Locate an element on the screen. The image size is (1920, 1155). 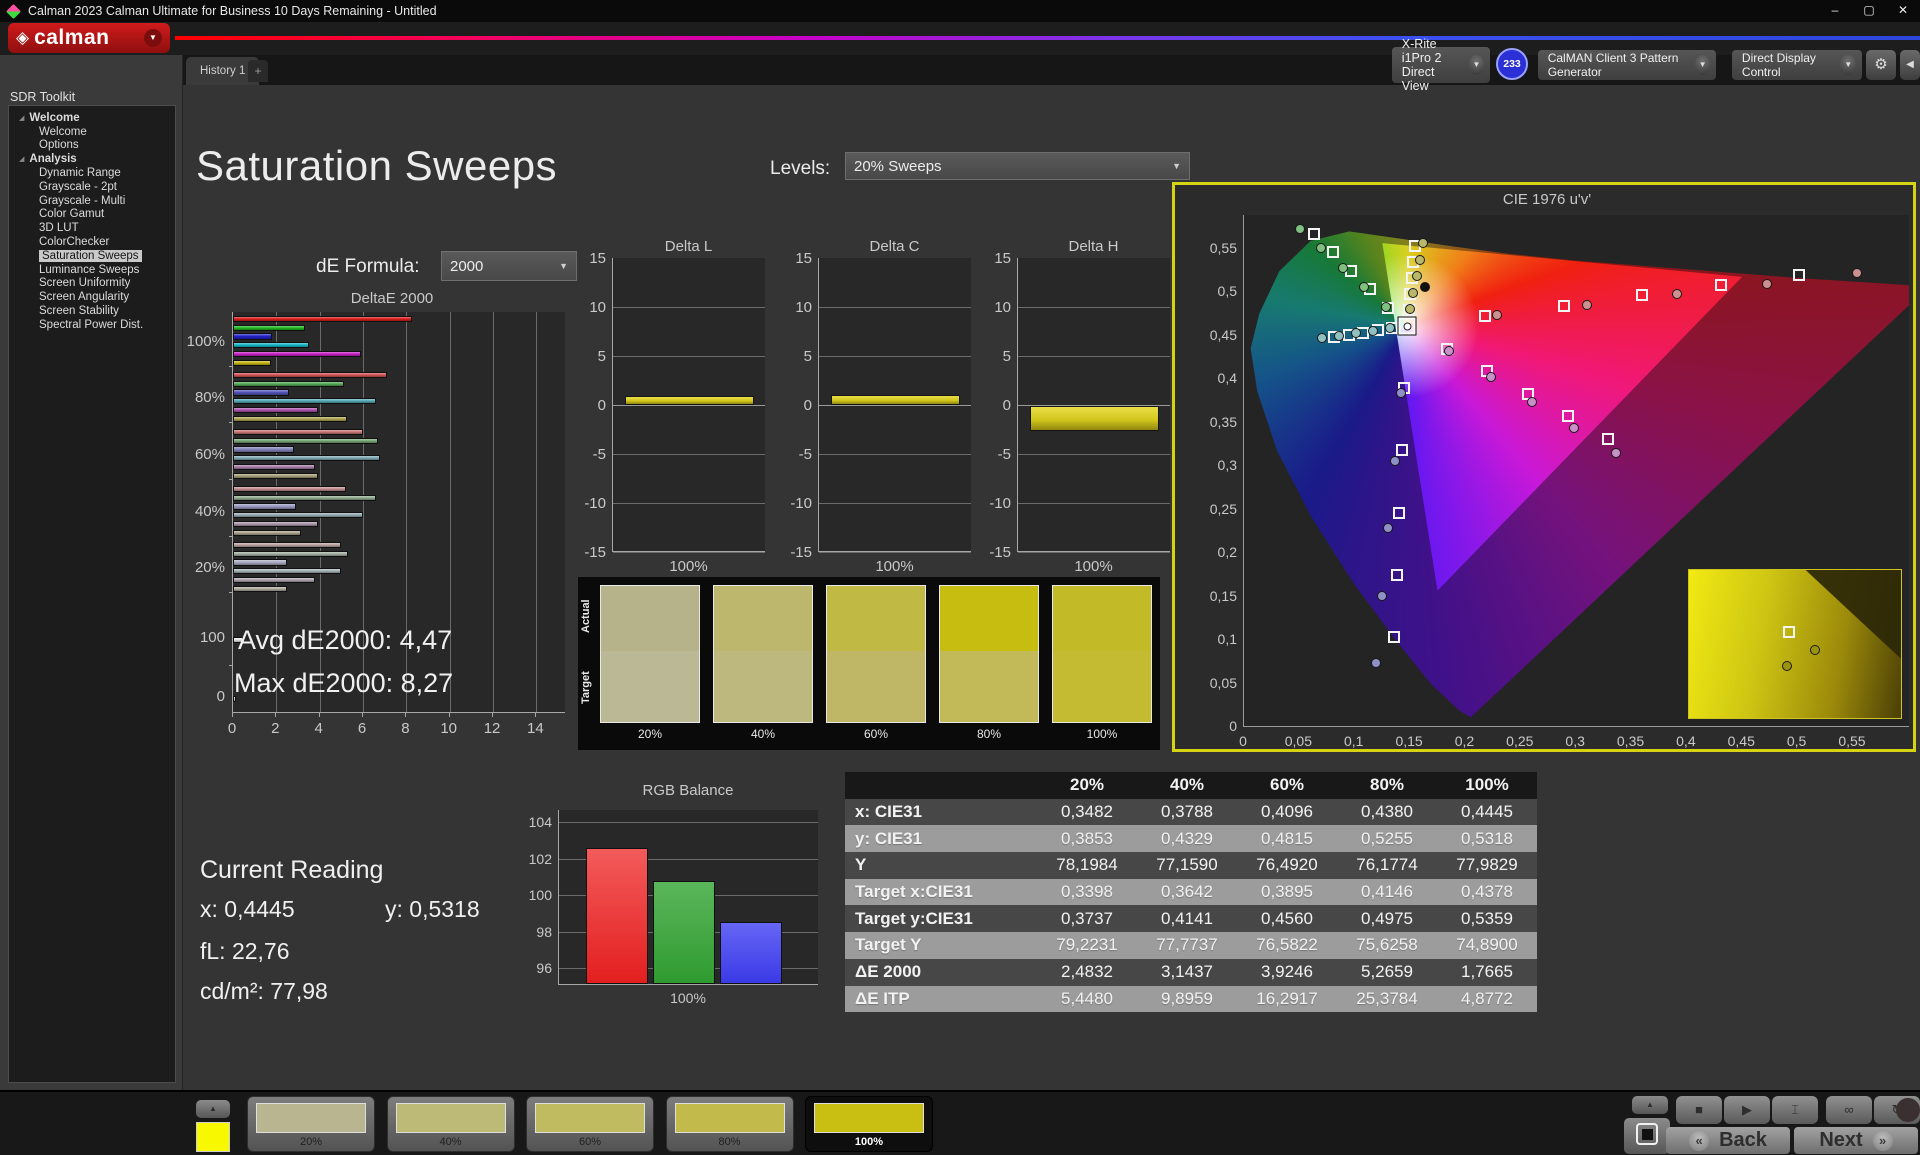
table-cell: 16,2917 is located at coordinates (1287, 998).